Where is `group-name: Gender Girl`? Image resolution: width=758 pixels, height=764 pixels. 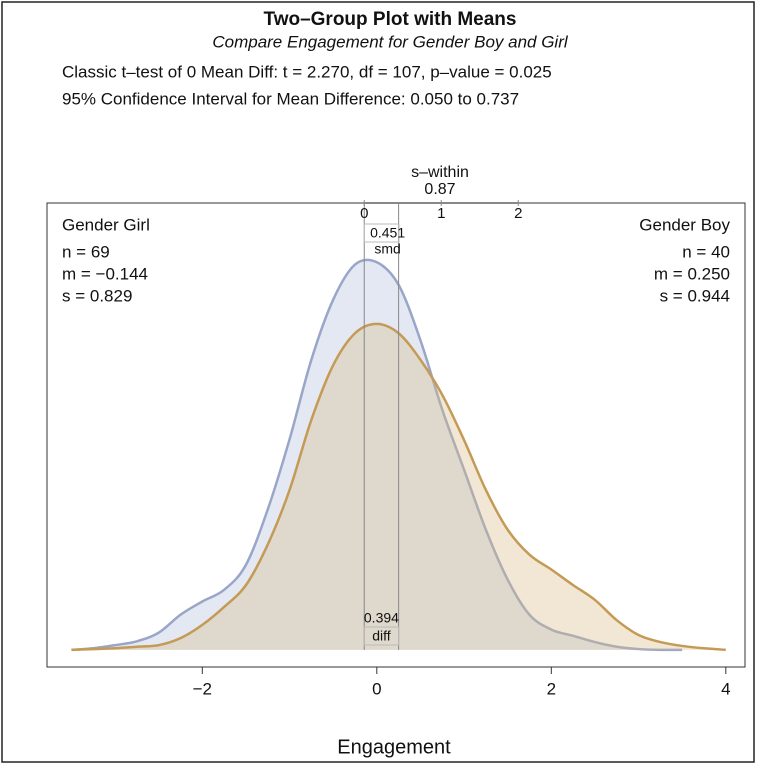
group-name: Gender Girl is located at coordinates (106, 224).